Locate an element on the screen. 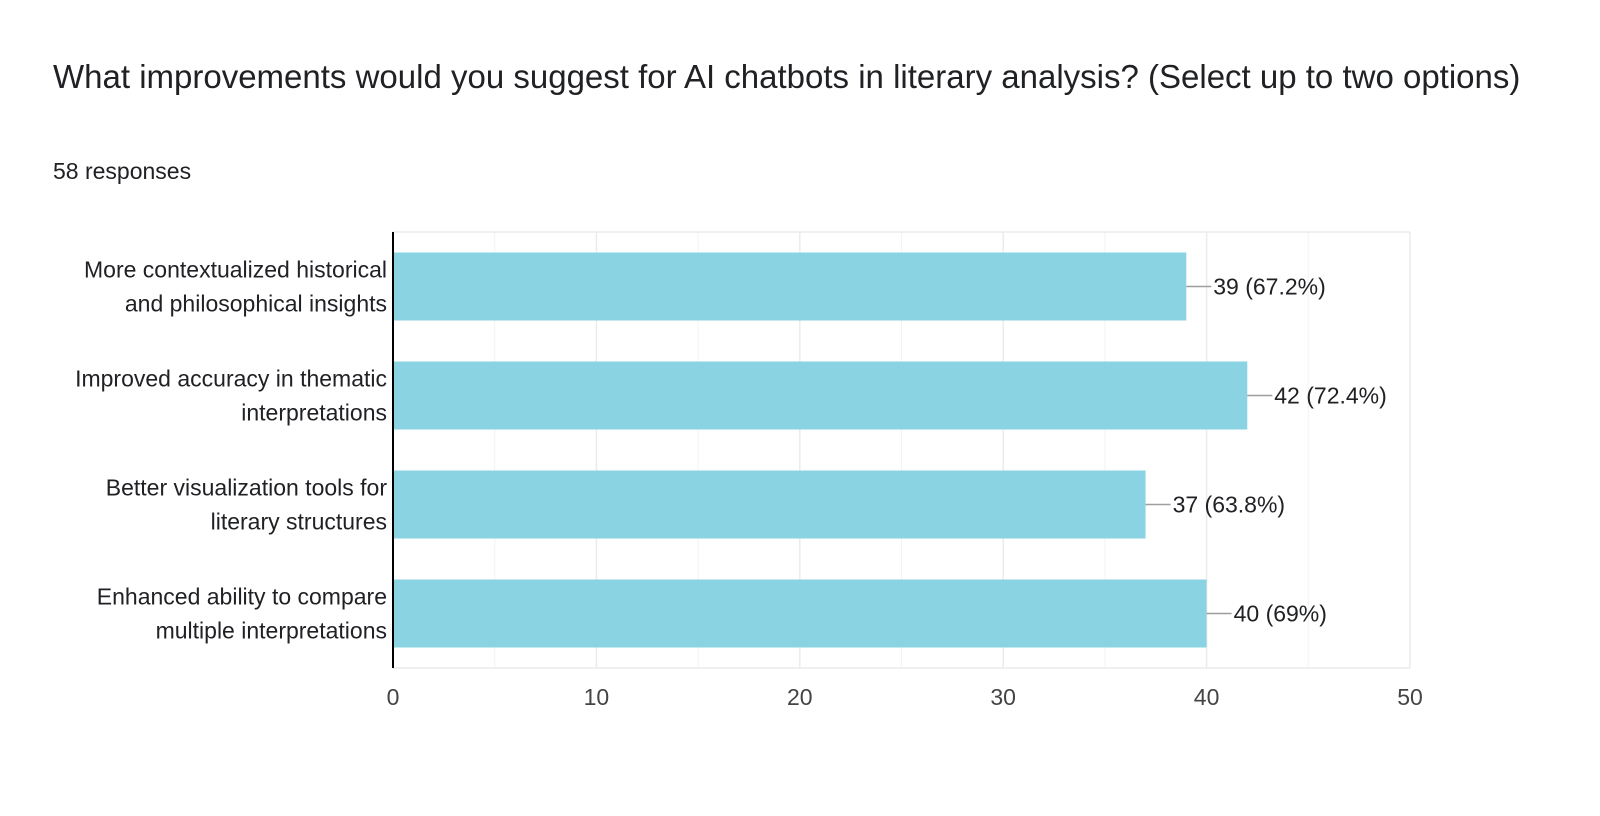 This screenshot has height=816, width=1600. category-label: Improved accuracy in thematic is located at coordinates (231, 379).